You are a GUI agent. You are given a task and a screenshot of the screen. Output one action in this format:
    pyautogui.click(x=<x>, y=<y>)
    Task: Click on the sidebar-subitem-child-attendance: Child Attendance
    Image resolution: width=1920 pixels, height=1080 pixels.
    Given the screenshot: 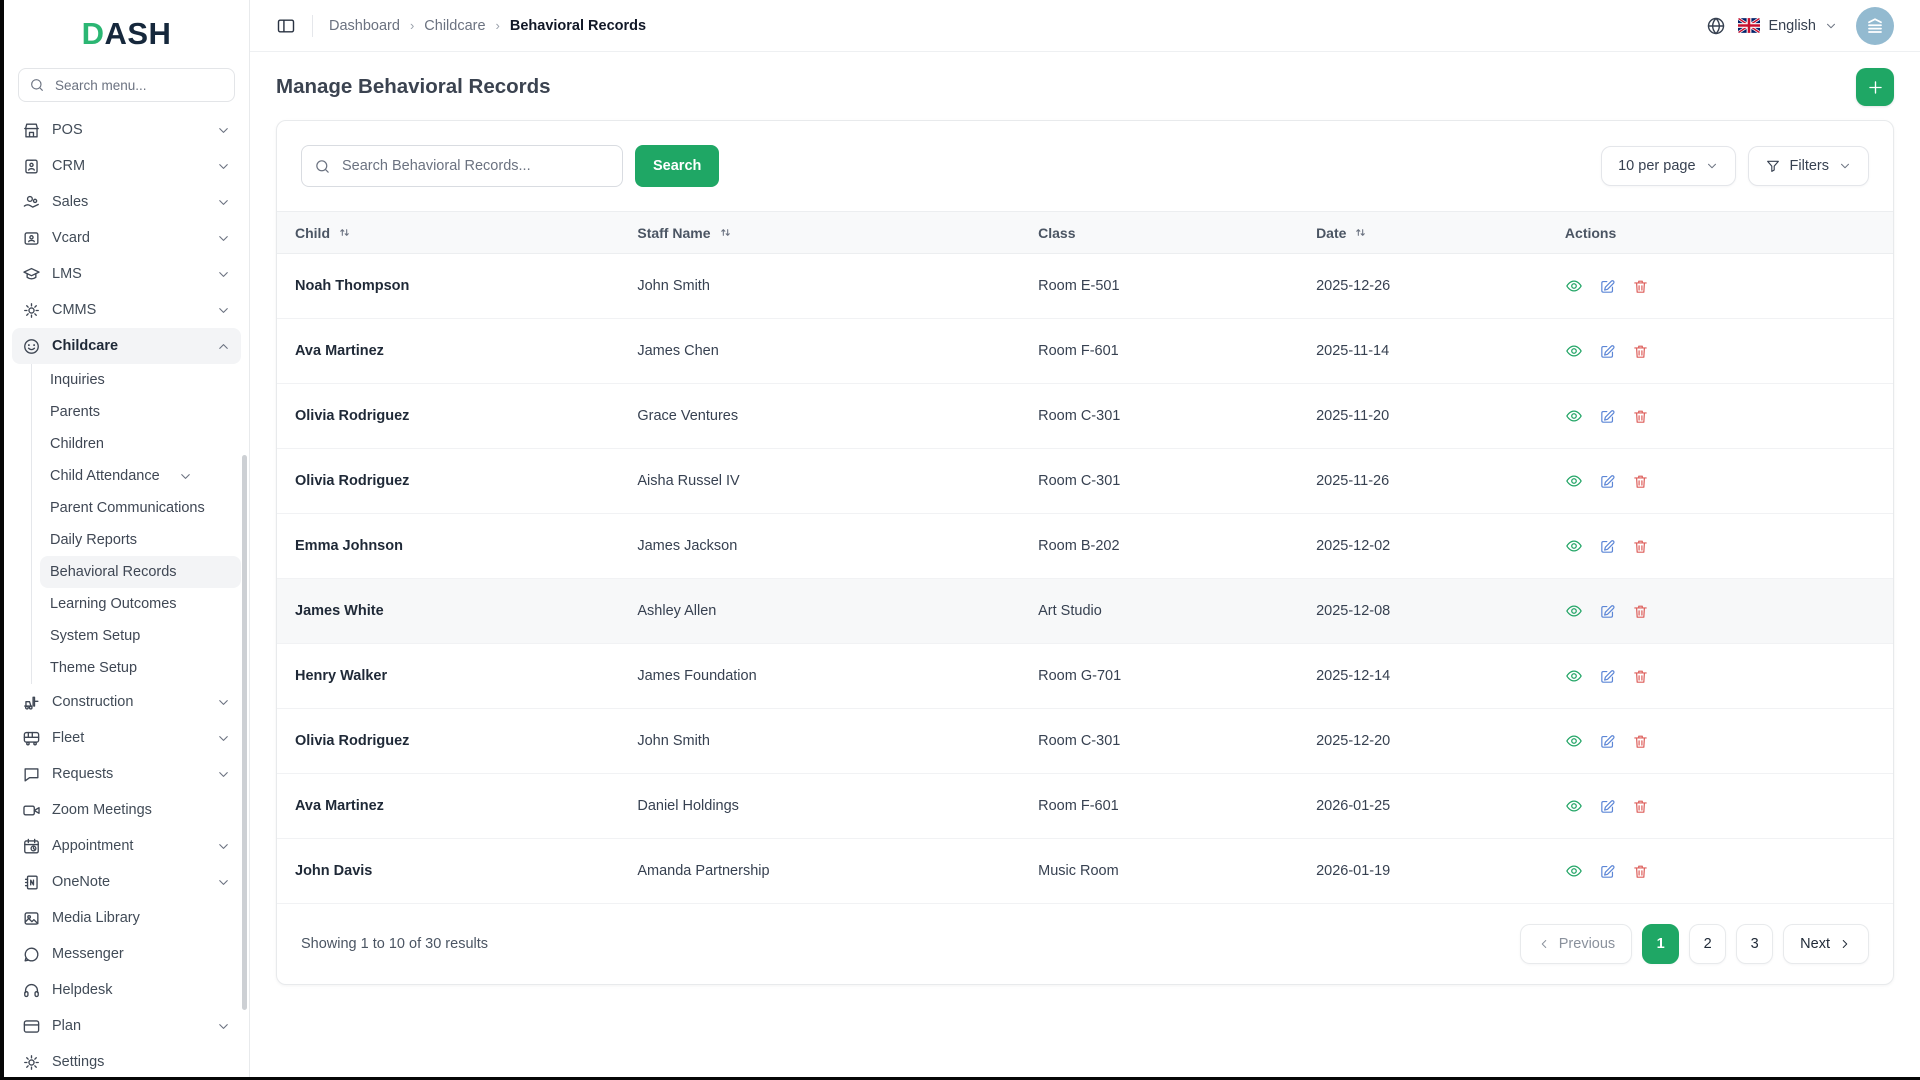 What is the action you would take?
    pyautogui.click(x=140, y=476)
    